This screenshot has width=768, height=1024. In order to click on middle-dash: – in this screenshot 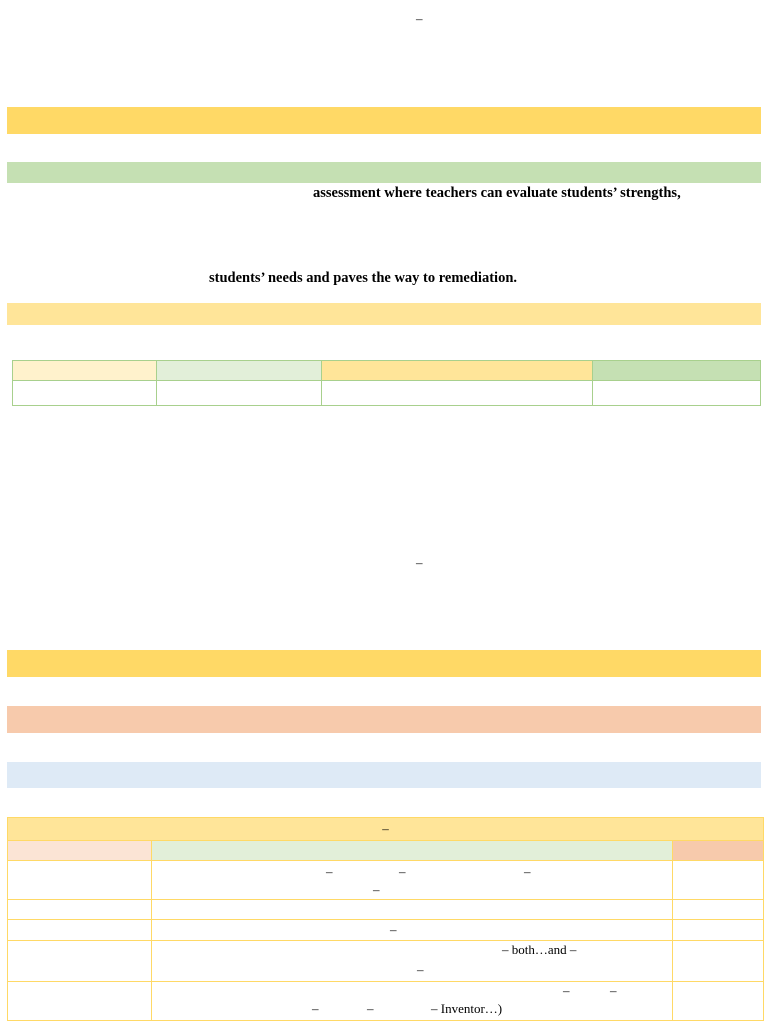, I will do `click(419, 562)`.